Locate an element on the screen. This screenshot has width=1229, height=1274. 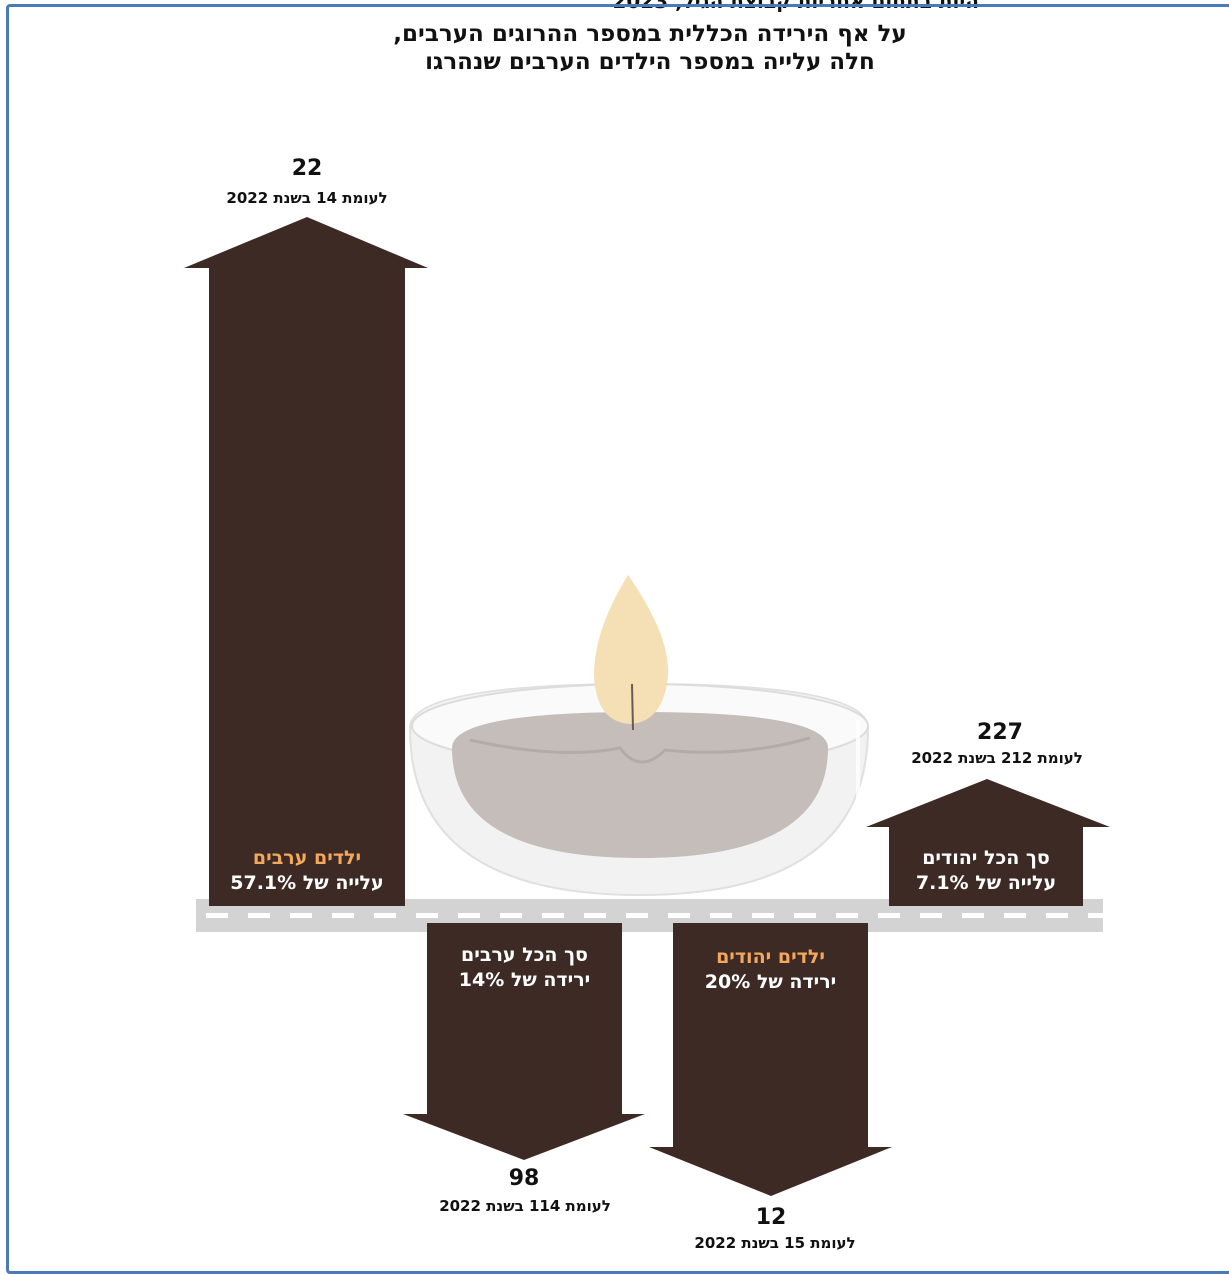
candle-wax is located at coordinates (640, 785).